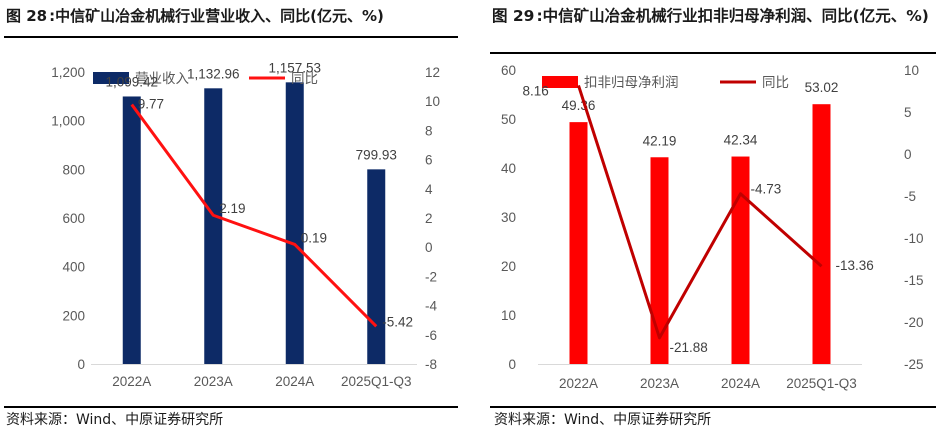  What do you see at coordinates (508, 315) in the screenshot?
I see `y-left-tick-label: 10` at bounding box center [508, 315].